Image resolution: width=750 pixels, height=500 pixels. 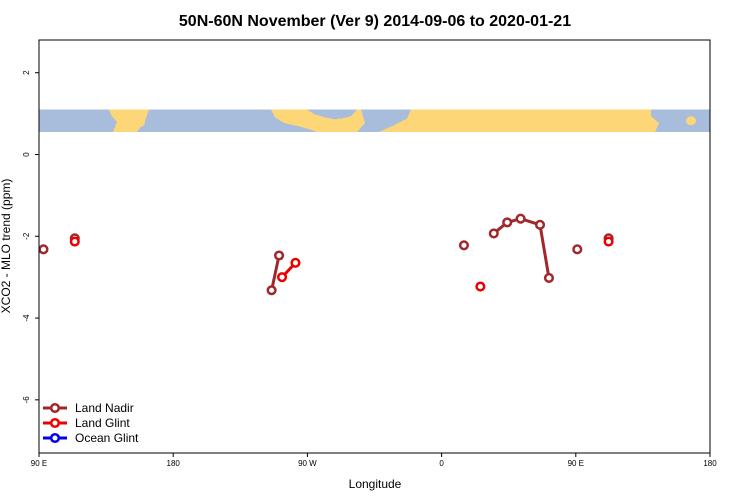 I want to click on legend-label-2: Ocean Glint, so click(x=107, y=438).